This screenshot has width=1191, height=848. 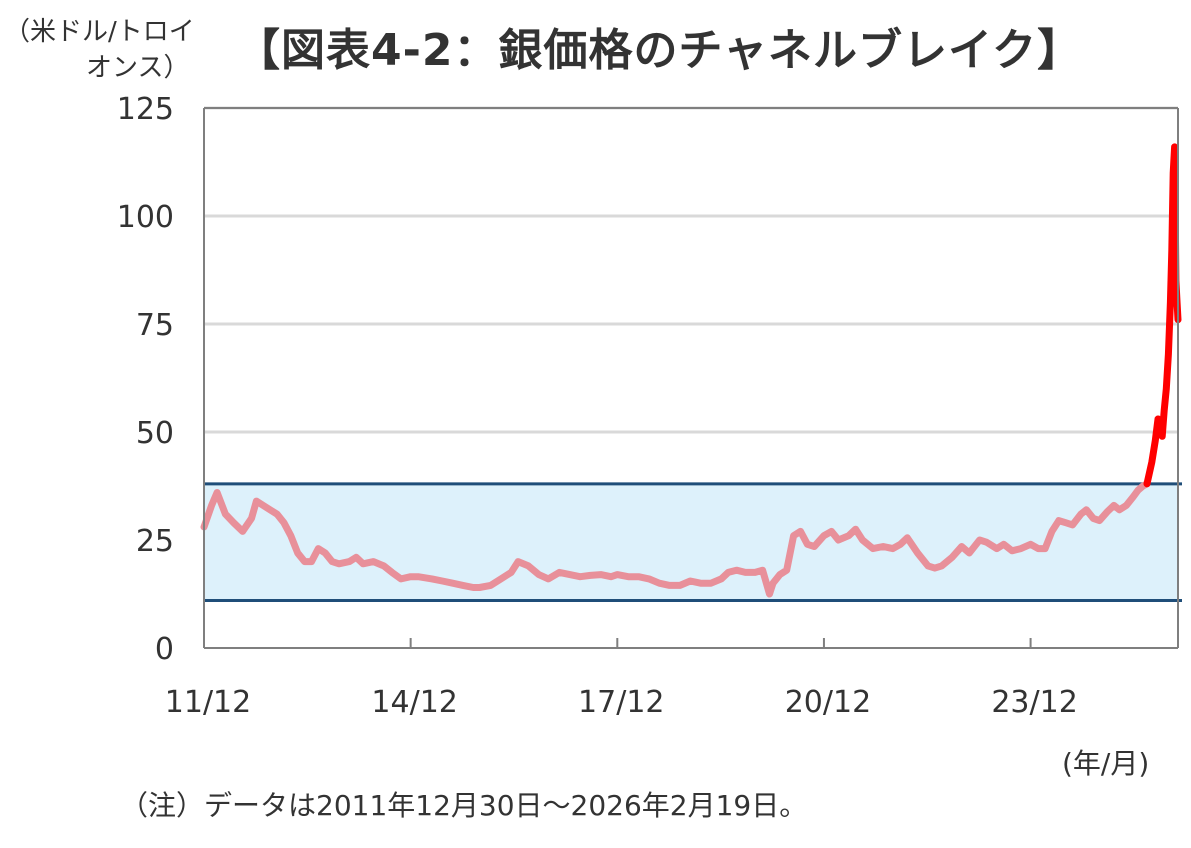 What do you see at coordinates (464, 805) in the screenshot?
I see `chart-note: （注）データは2011年12月30日～2026年2月19日。` at bounding box center [464, 805].